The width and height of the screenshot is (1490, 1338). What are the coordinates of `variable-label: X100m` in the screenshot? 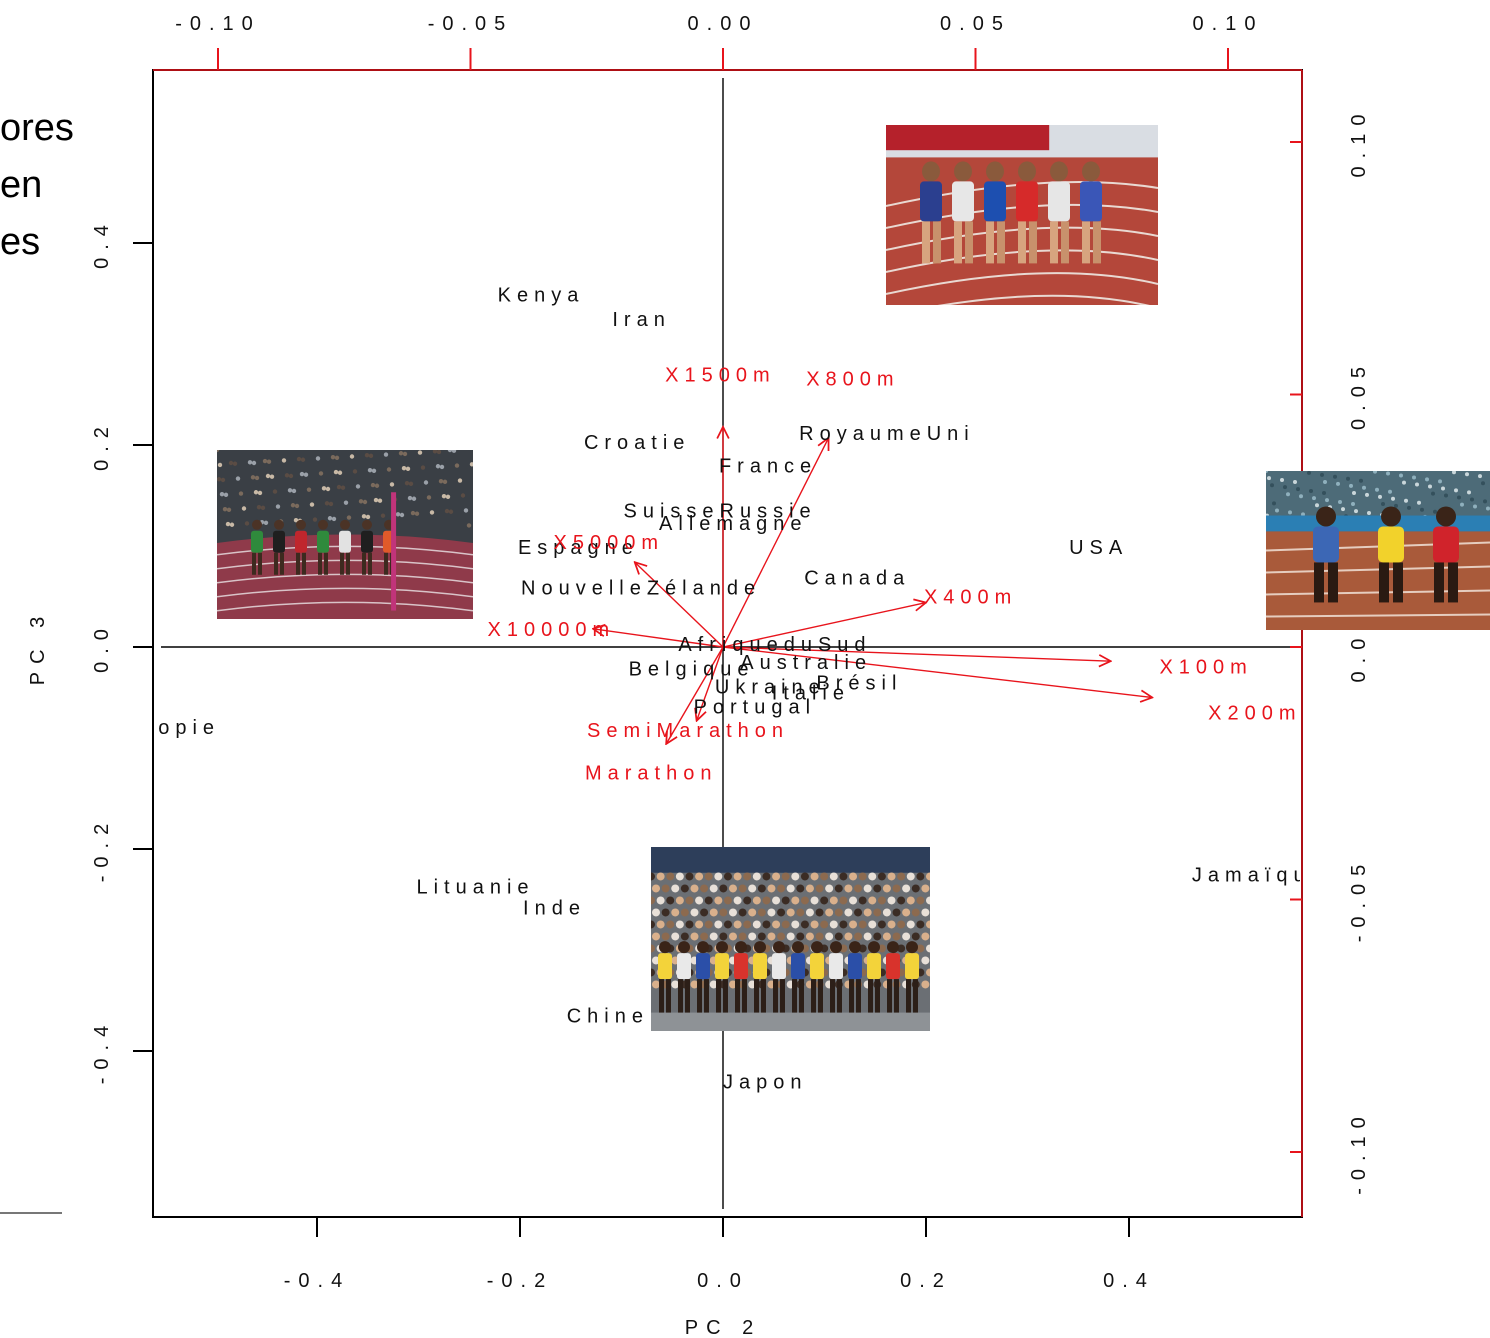 It's located at (1205, 667).